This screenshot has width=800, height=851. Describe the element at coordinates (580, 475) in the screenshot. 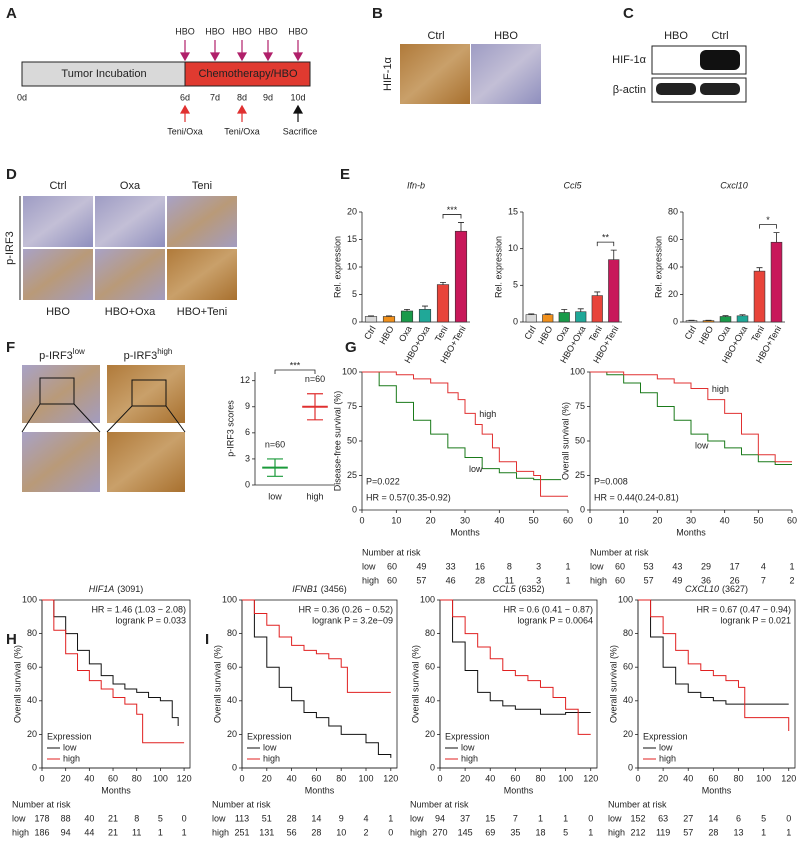

I see `y-tick-label: 25` at that location.